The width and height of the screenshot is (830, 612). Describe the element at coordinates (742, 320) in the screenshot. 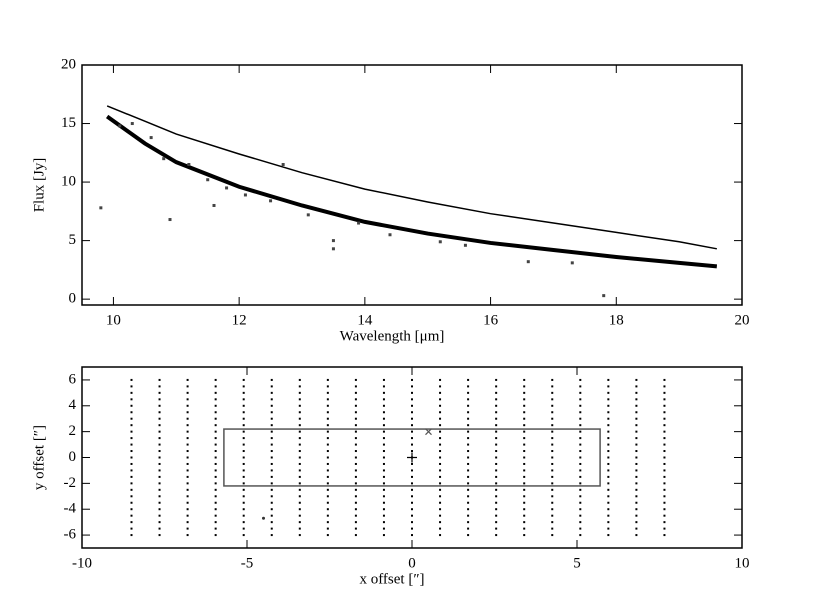

I see `x-tick-label: 20` at that location.